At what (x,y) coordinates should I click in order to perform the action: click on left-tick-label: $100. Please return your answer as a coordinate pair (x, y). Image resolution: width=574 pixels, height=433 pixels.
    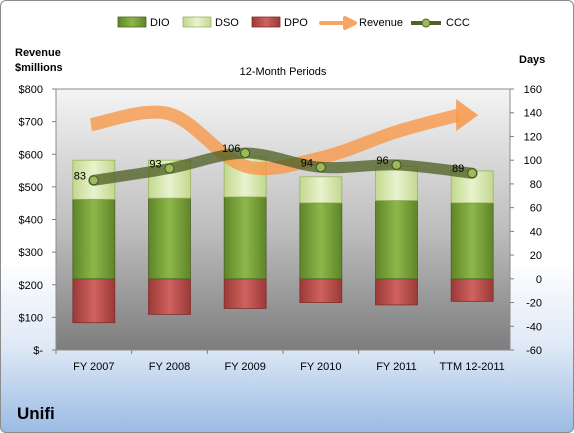
    Looking at the image, I should click on (31, 318).